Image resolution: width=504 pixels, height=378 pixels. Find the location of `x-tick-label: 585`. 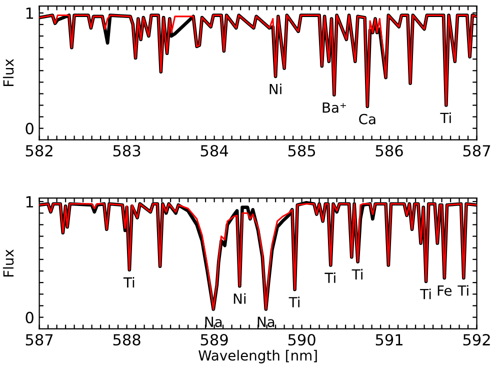

x-tick-label: 585 is located at coordinates (302, 150).